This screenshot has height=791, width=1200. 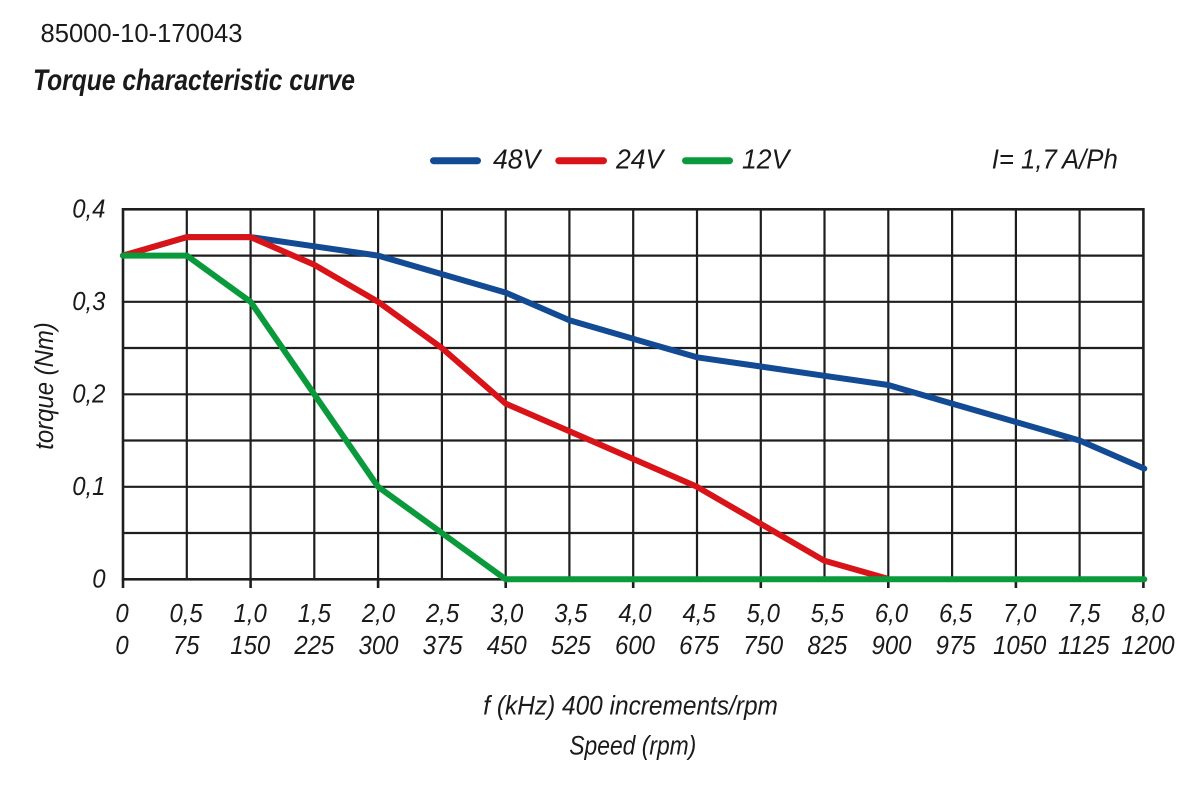 What do you see at coordinates (1147, 613) in the screenshot?
I see `svg-text: 8,0` at bounding box center [1147, 613].